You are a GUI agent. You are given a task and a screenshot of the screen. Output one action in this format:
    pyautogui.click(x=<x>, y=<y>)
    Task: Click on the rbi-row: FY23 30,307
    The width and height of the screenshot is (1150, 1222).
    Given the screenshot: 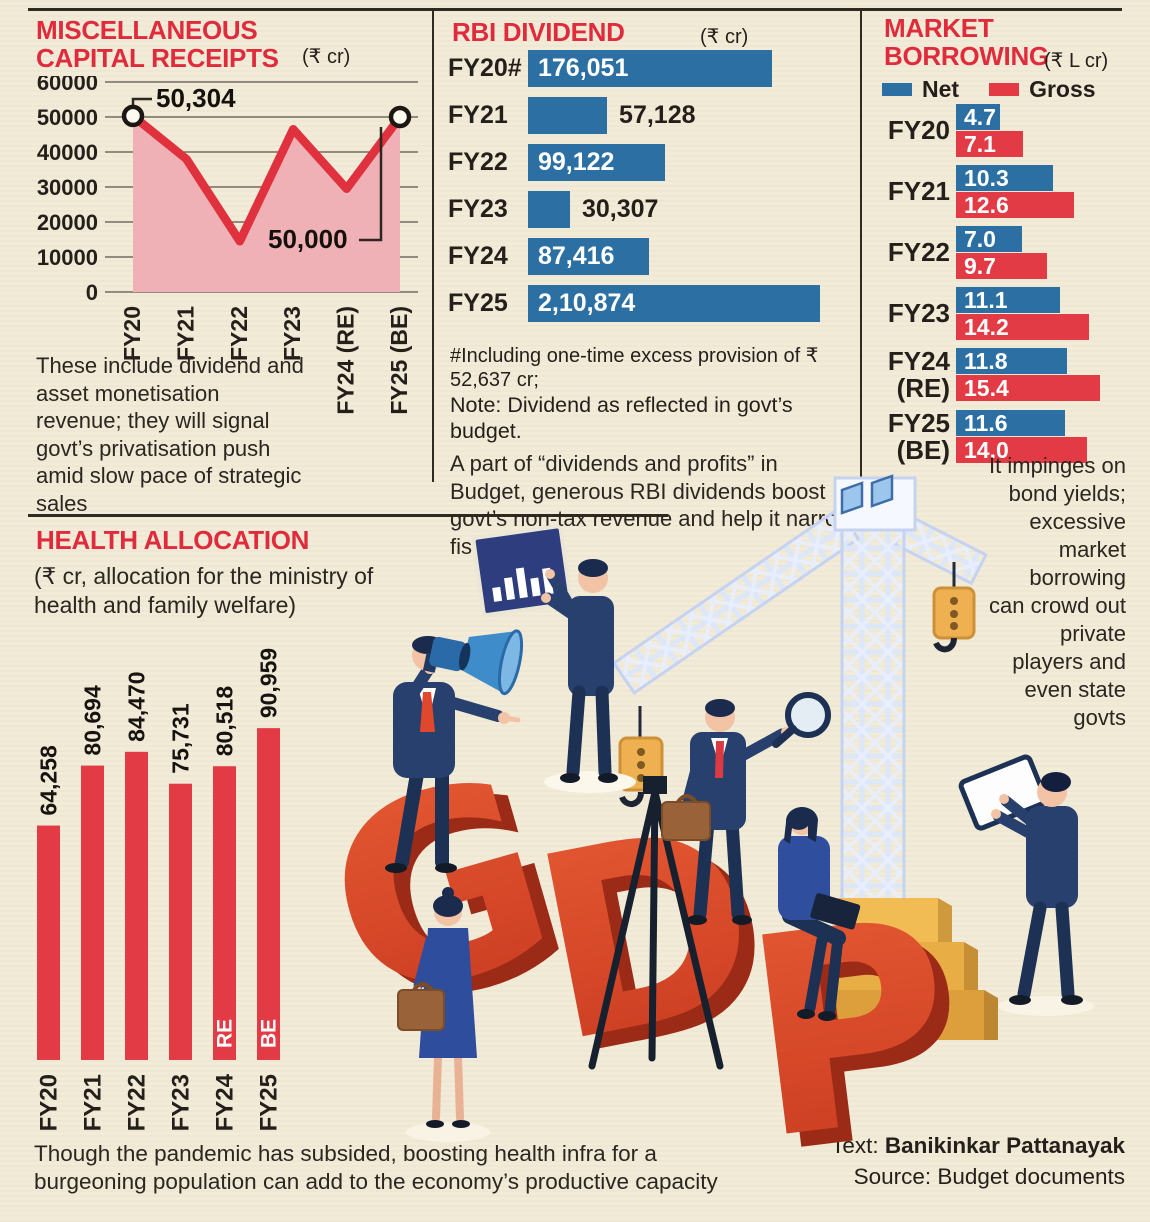 What is the action you would take?
    pyautogui.click(x=652, y=209)
    